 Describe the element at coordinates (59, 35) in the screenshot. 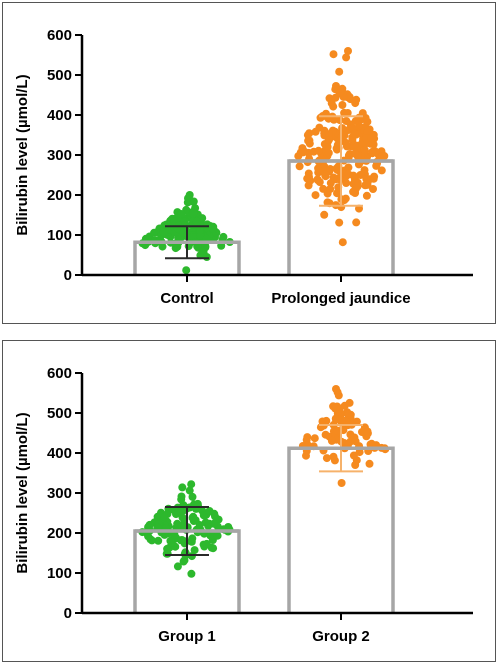

I see `y-tick-label: 600` at that location.